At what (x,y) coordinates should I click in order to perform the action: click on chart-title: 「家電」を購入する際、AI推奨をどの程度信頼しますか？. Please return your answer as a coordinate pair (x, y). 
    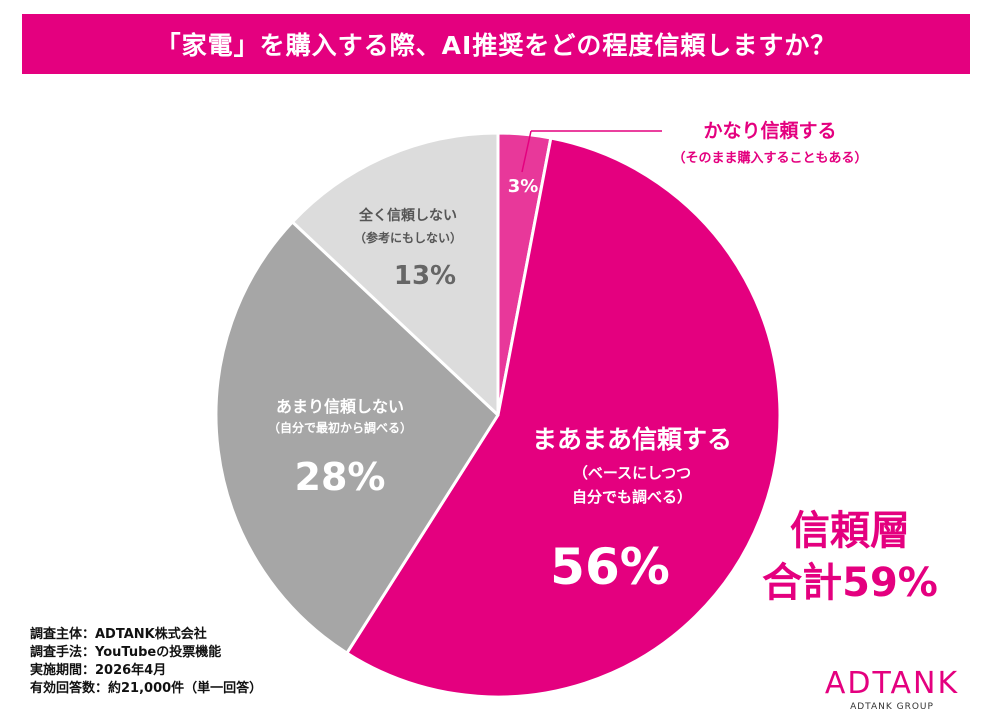
    Looking at the image, I should click on (496, 45).